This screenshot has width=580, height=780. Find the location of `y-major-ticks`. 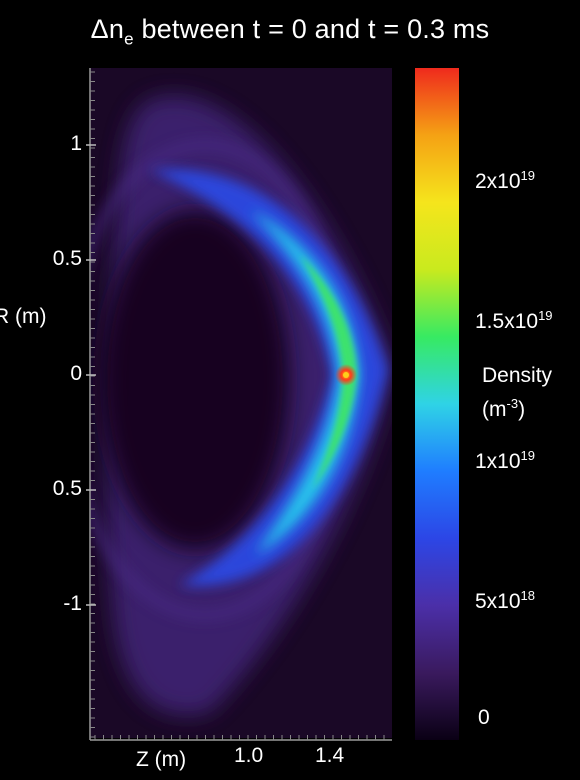

y-major-ticks is located at coordinates (91, 375).